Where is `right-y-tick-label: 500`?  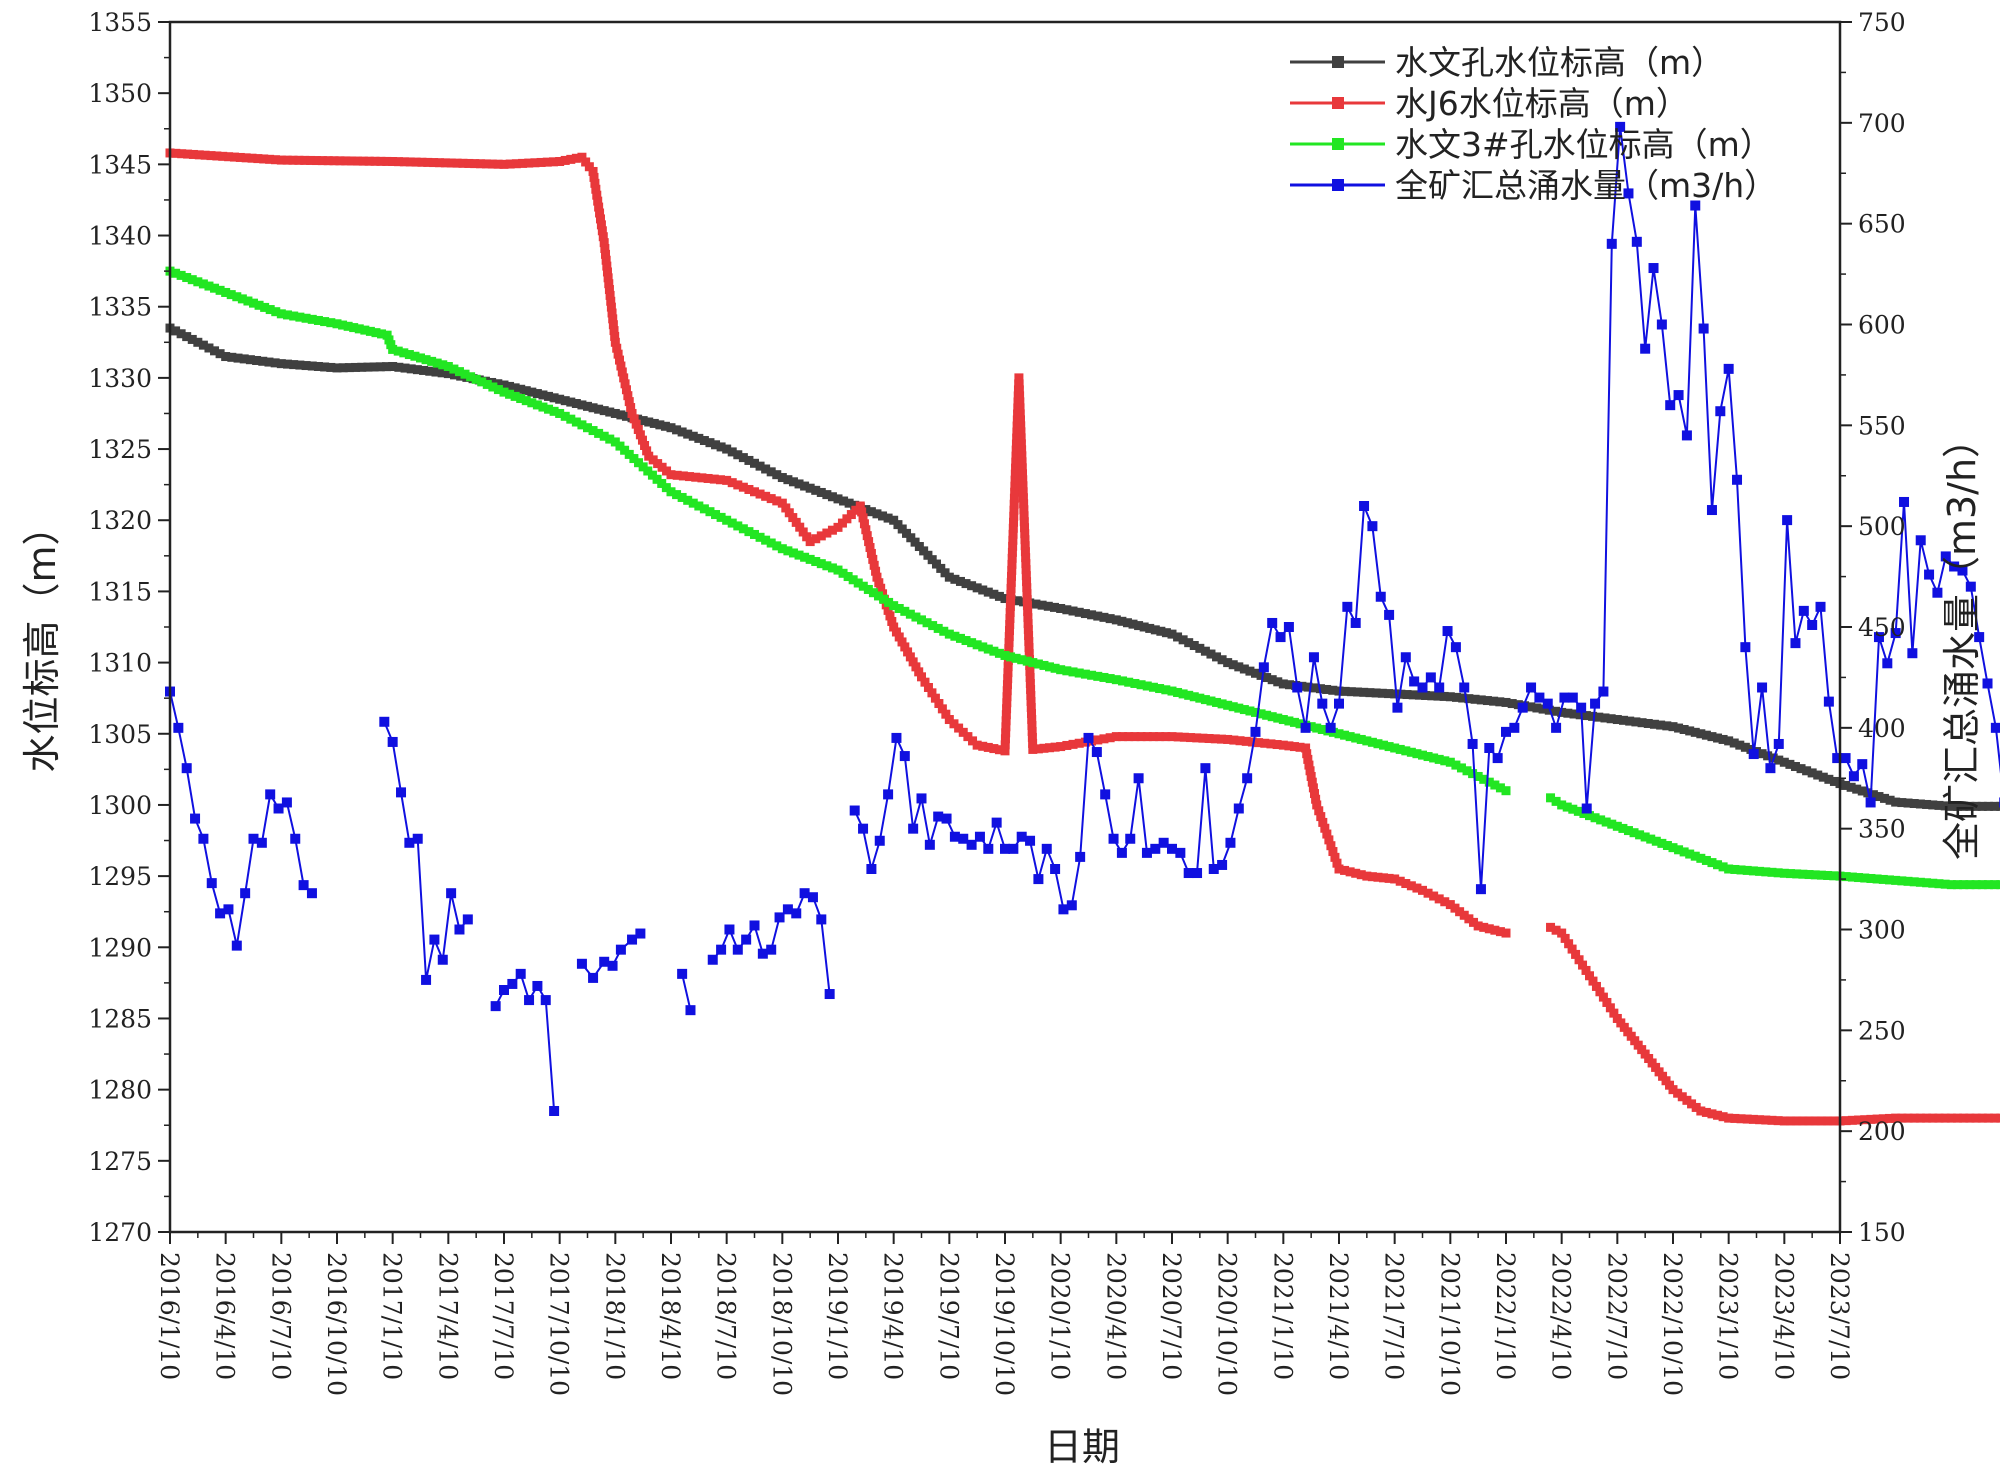
right-y-tick-label: 500 is located at coordinates (1882, 526).